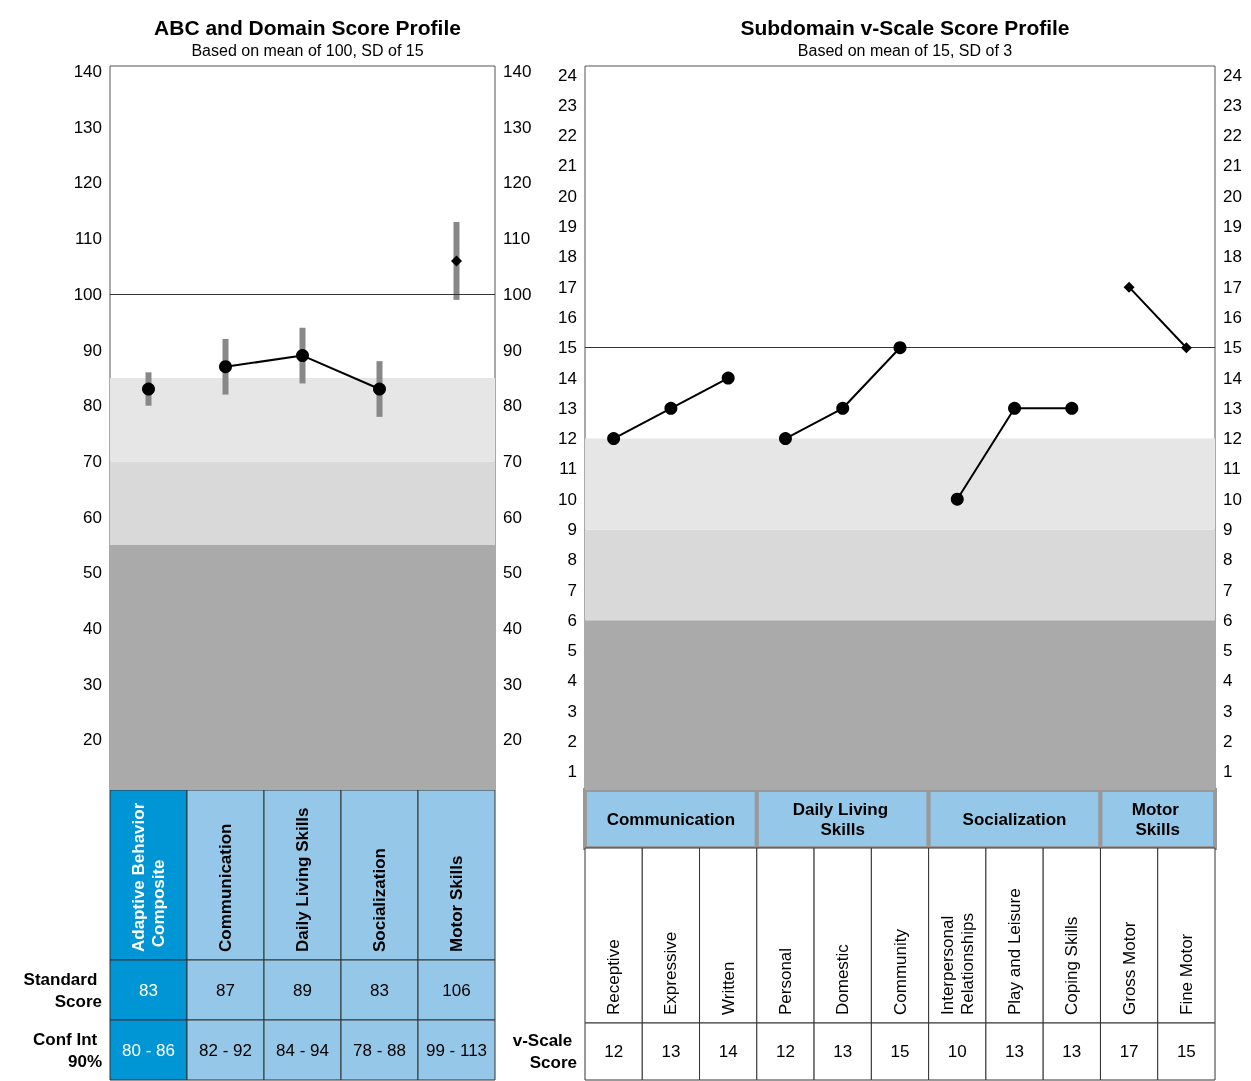  Describe the element at coordinates (379, 990) in the screenshot. I see `text: 83` at that location.